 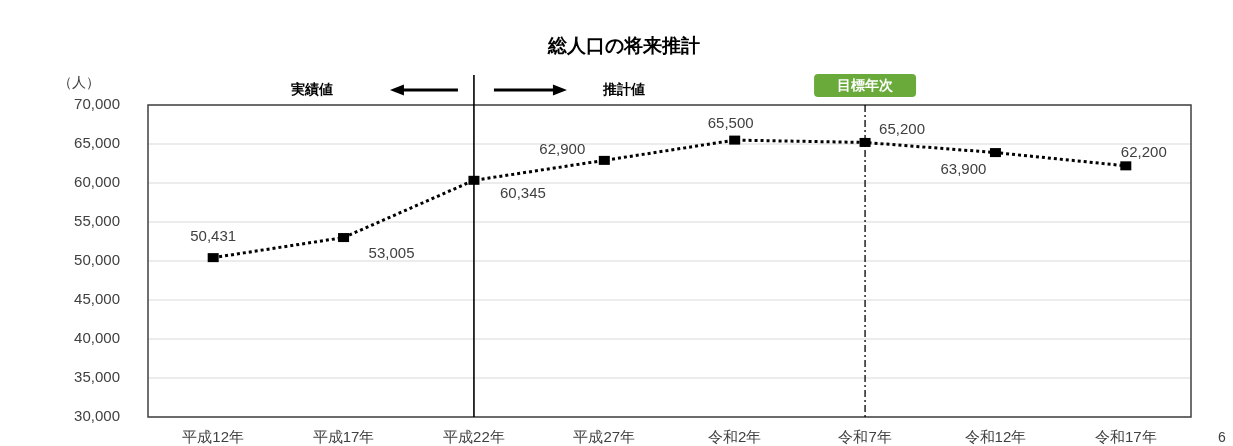 What do you see at coordinates (97, 220) in the screenshot?
I see `y-tick-label: 55,000` at bounding box center [97, 220].